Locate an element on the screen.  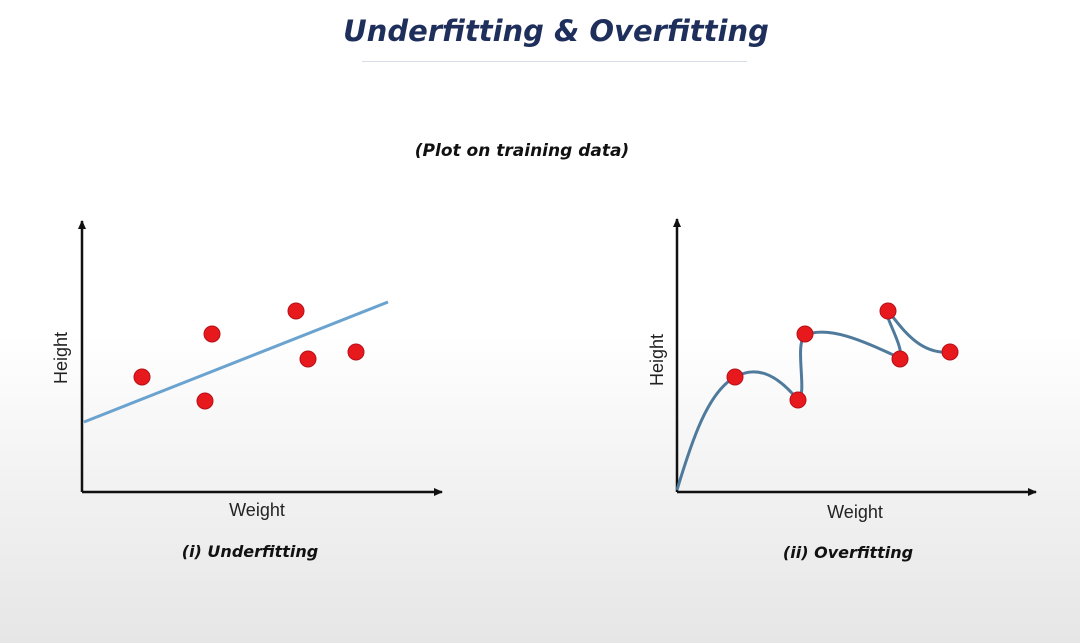
title-underline is located at coordinates (554, 61).